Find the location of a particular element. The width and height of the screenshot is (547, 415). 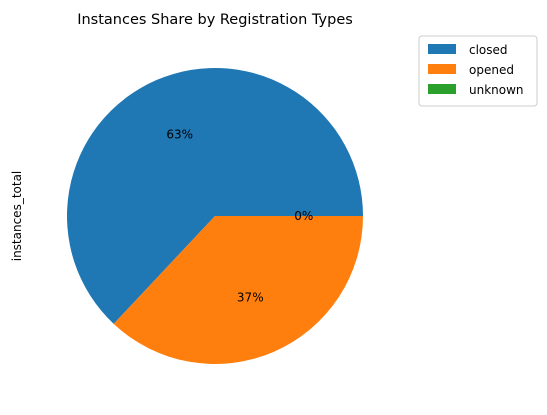

legend-item-opened: opened is located at coordinates (471, 70).